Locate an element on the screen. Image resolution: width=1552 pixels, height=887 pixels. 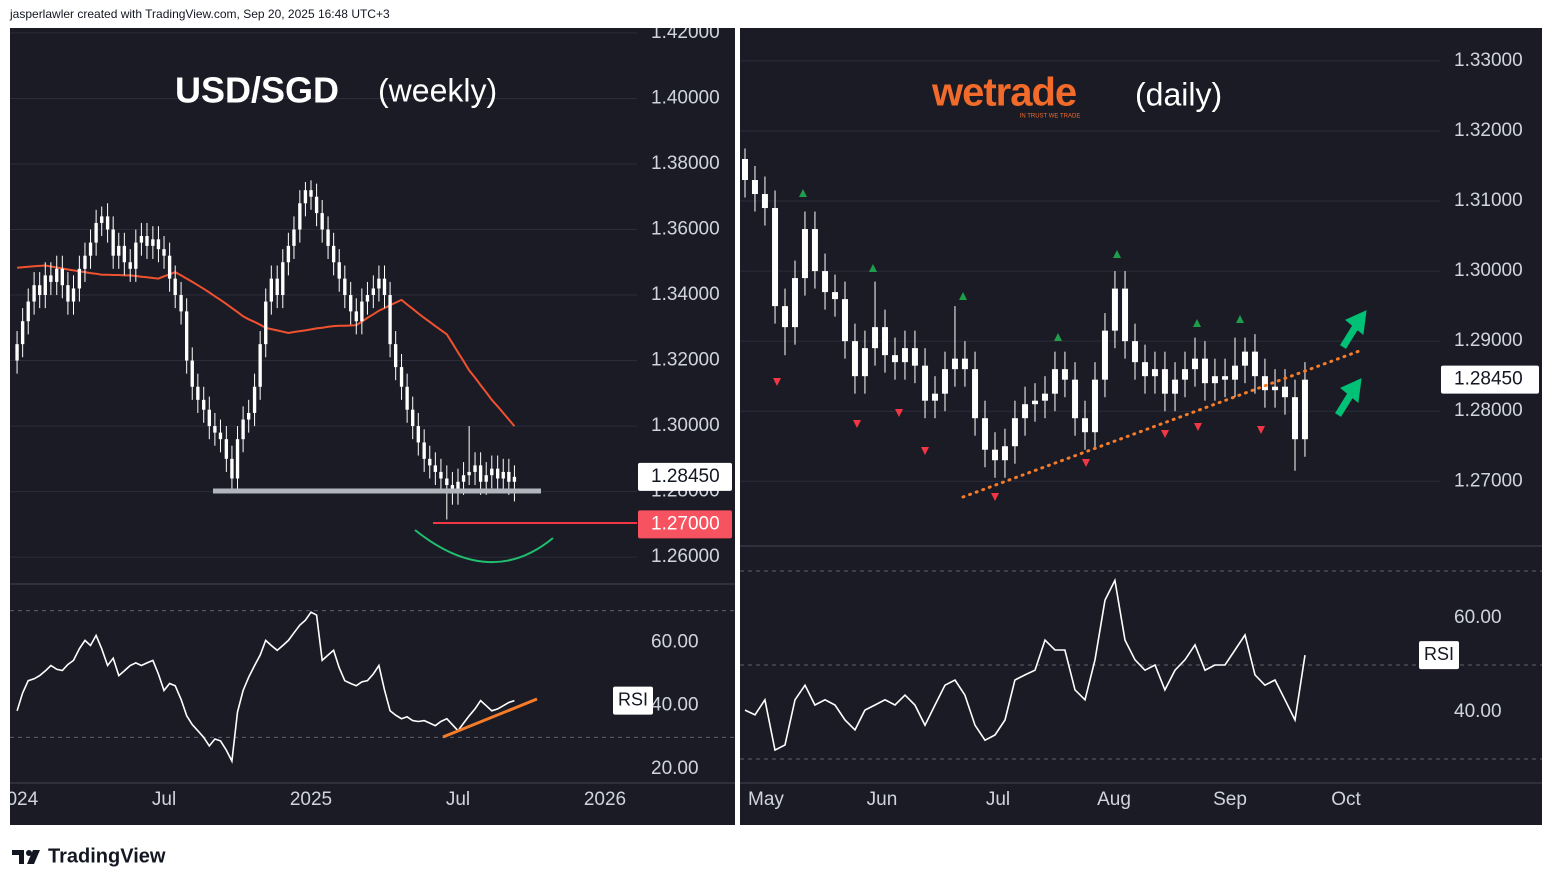
x-tick-label: Jun is located at coordinates (882, 799).